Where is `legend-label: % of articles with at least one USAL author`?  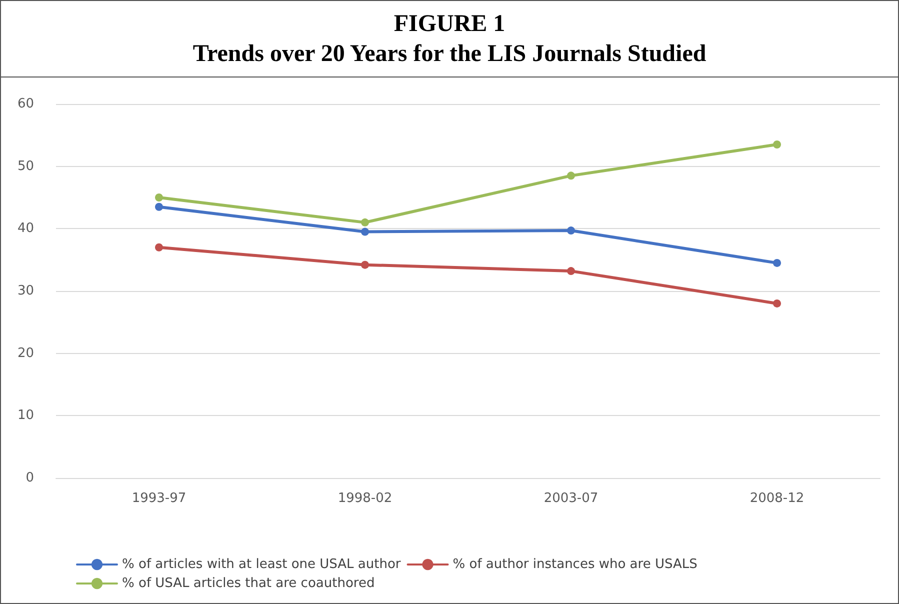
legend-label: % of articles with at least one USAL author is located at coordinates (262, 564).